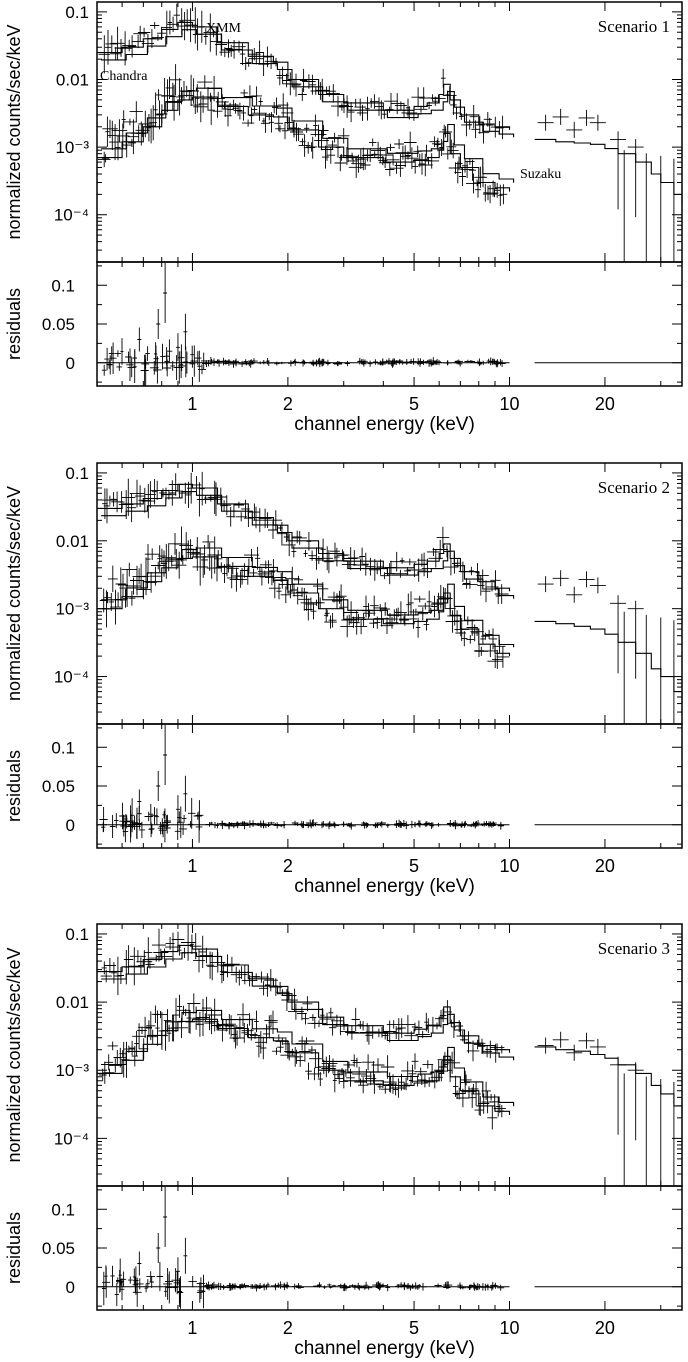 This screenshot has height=1362, width=688. Describe the element at coordinates (608, 1082) in the screenshot. I see `model-line-suzaku` at that location.